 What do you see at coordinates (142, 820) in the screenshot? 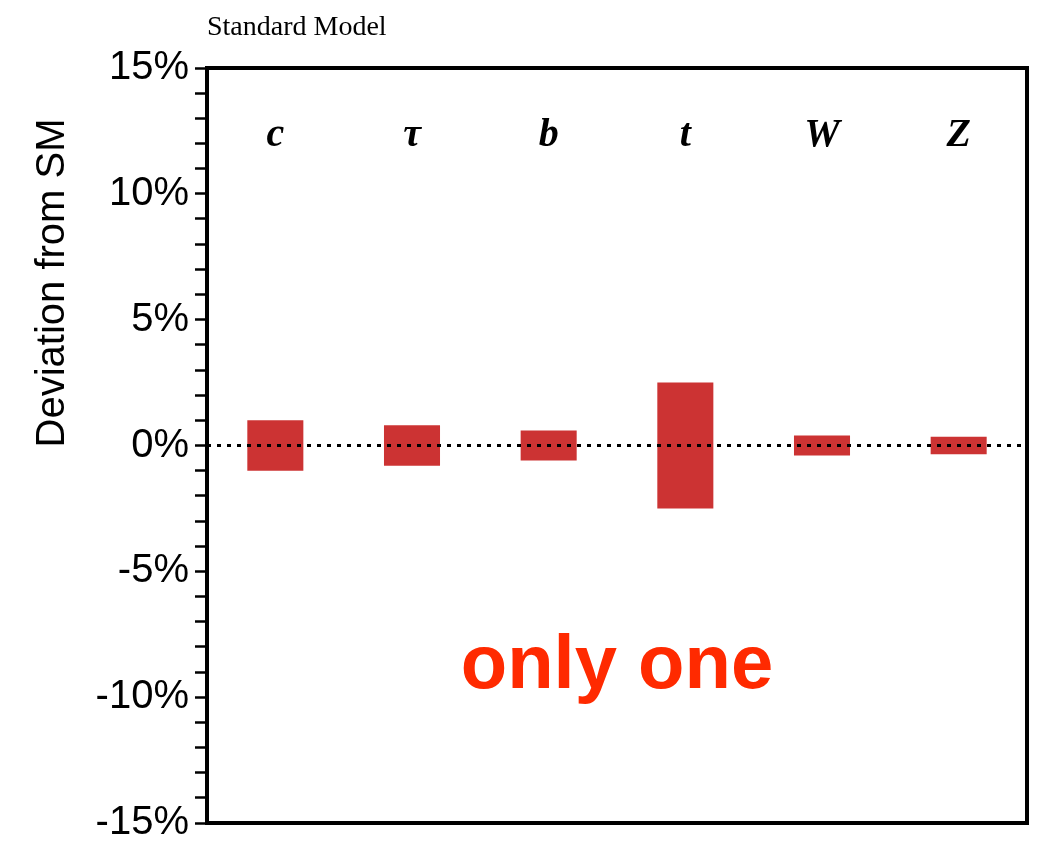
I see `y-tick-label: -15%` at bounding box center [142, 820].